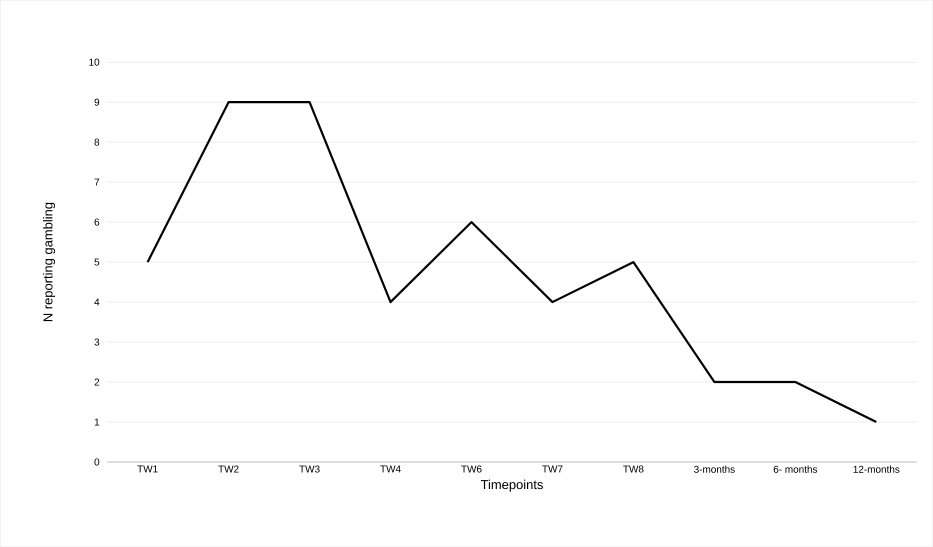 The image size is (933, 547). What do you see at coordinates (228, 468) in the screenshot?
I see `x-tick-label: TW2` at bounding box center [228, 468].